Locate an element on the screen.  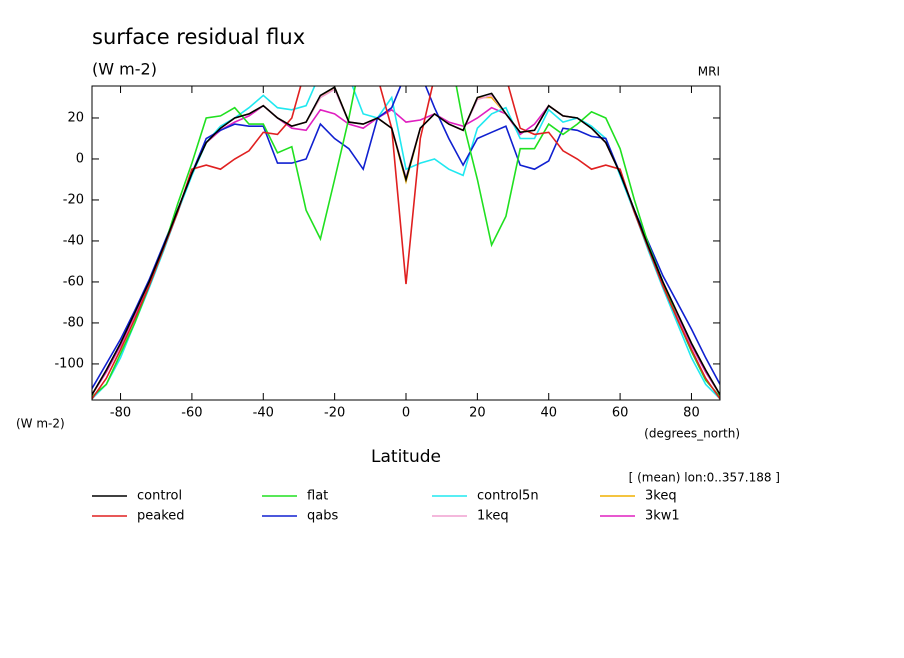
legend-label: 1keq is located at coordinates (493, 516).